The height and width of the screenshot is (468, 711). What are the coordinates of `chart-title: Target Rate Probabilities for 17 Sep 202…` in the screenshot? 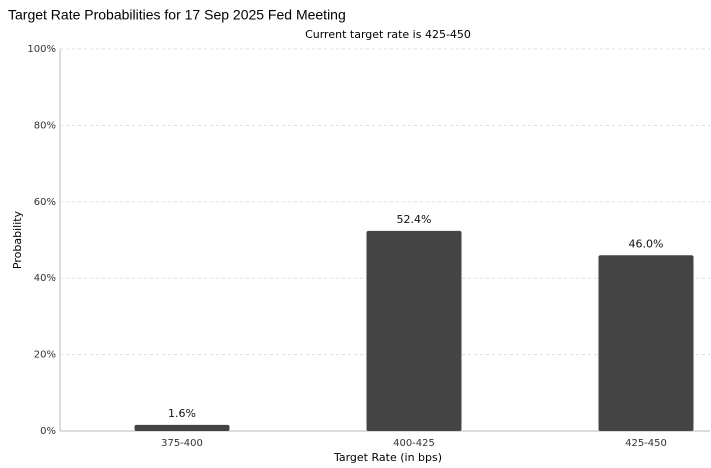 It's located at (177, 15).